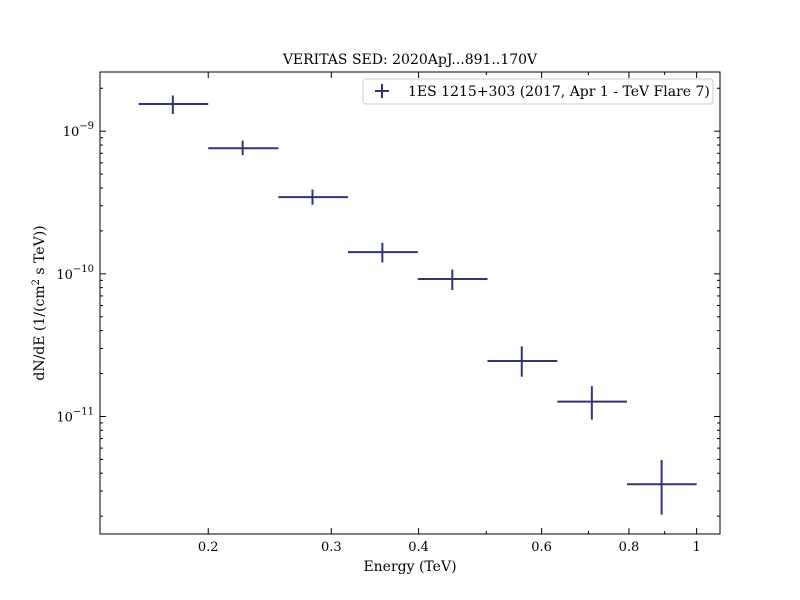 The image size is (800, 600). What do you see at coordinates (541, 547) in the screenshot?
I see `x-tick-label: 0.6` at bounding box center [541, 547].